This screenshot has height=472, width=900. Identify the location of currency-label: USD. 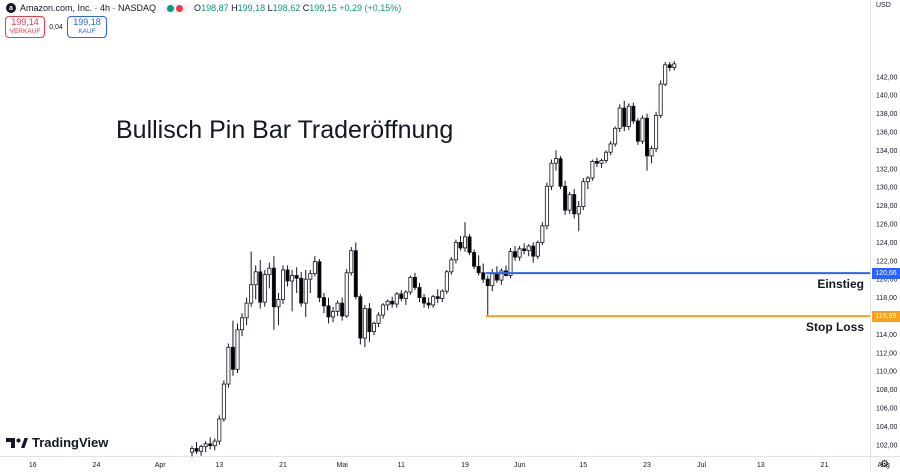
(883, 5).